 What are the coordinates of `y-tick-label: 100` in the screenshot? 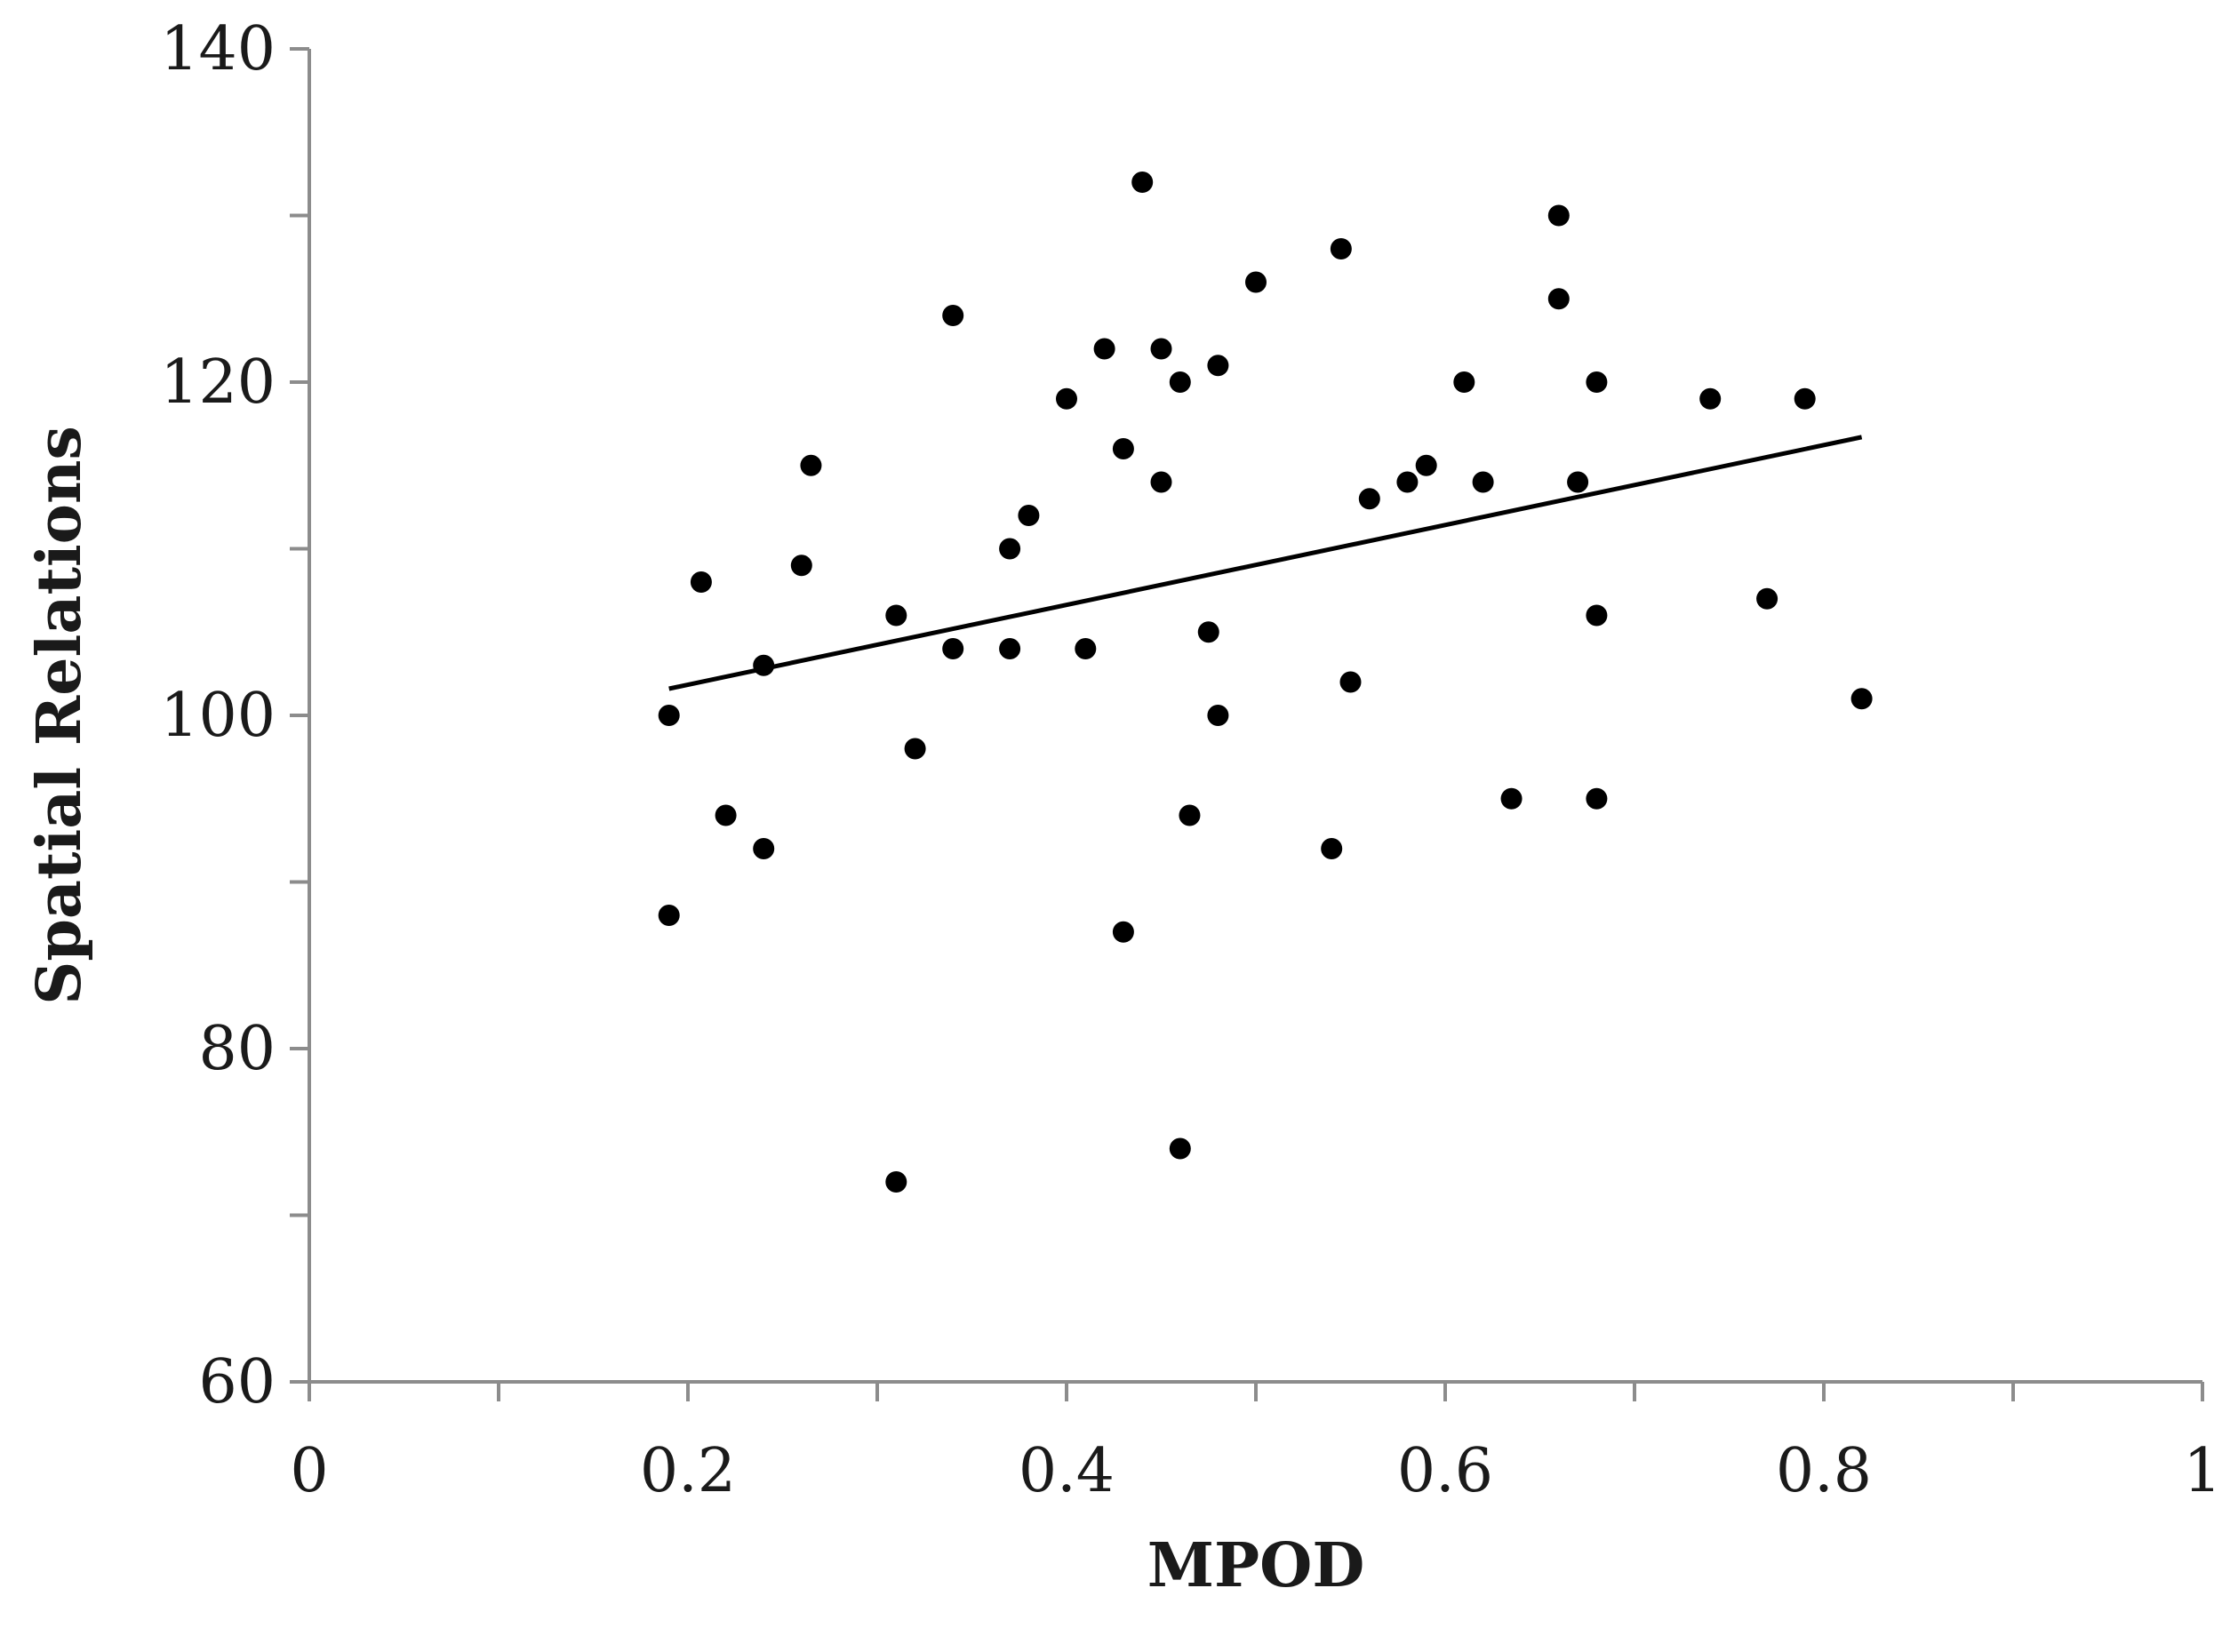 It's located at (218, 716).